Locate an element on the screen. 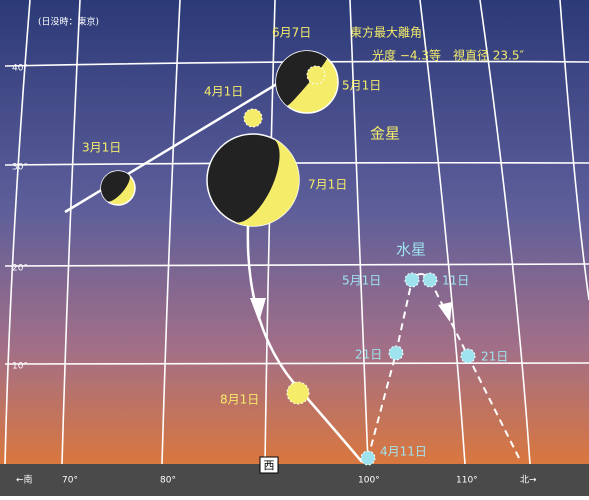 The image size is (589, 500). azimuth-label: 80° is located at coordinates (168, 481).